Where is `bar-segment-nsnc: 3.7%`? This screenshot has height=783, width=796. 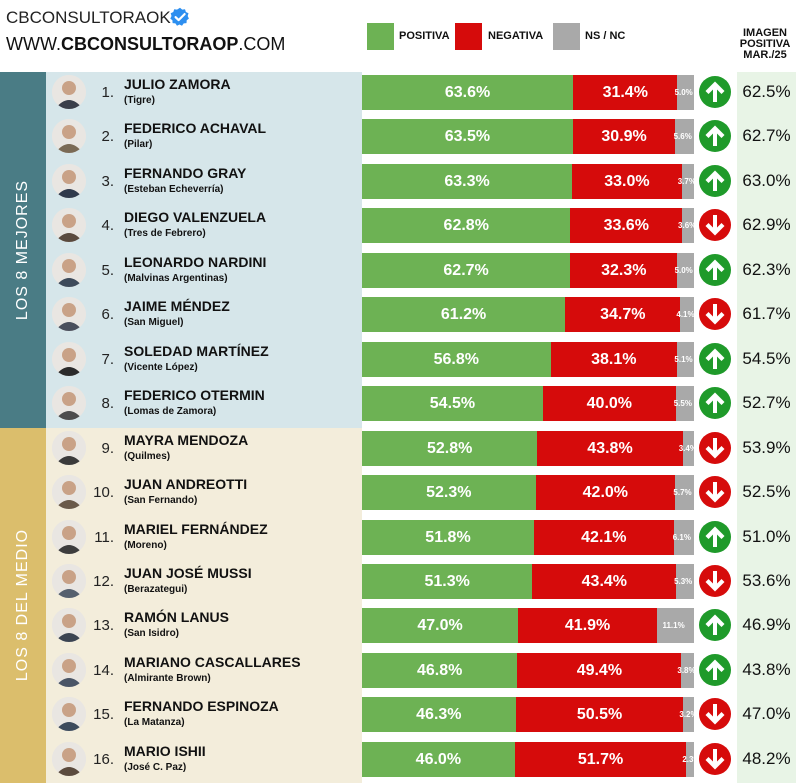
bar-segment-nsnc: 3.7% is located at coordinates (687, 181).